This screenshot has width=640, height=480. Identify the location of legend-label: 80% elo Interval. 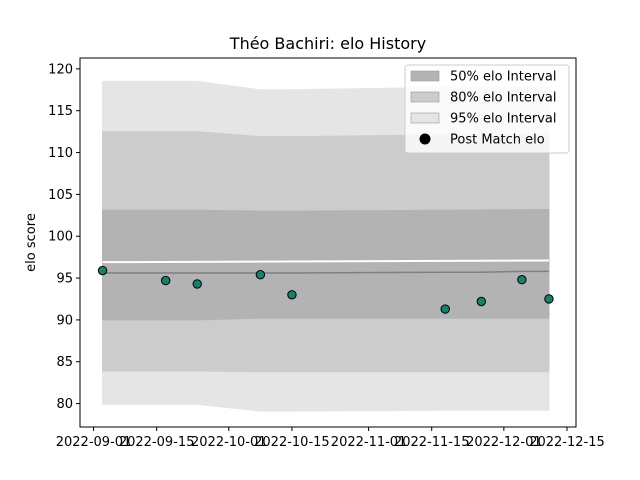
(503, 98).